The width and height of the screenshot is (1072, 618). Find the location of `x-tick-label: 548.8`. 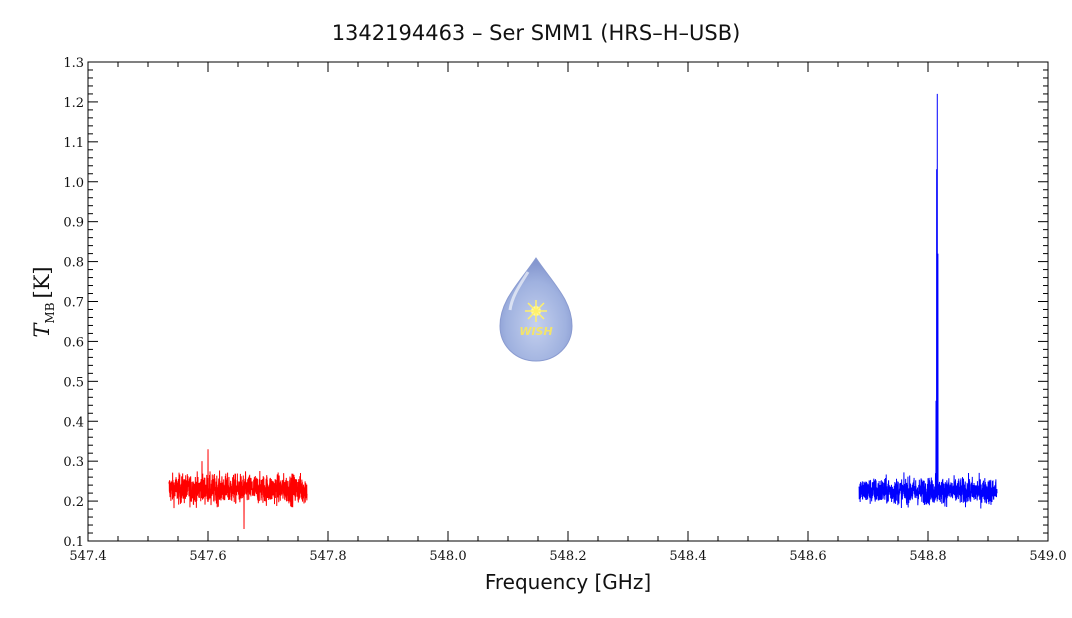

x-tick-label: 548.8 is located at coordinates (927, 556).